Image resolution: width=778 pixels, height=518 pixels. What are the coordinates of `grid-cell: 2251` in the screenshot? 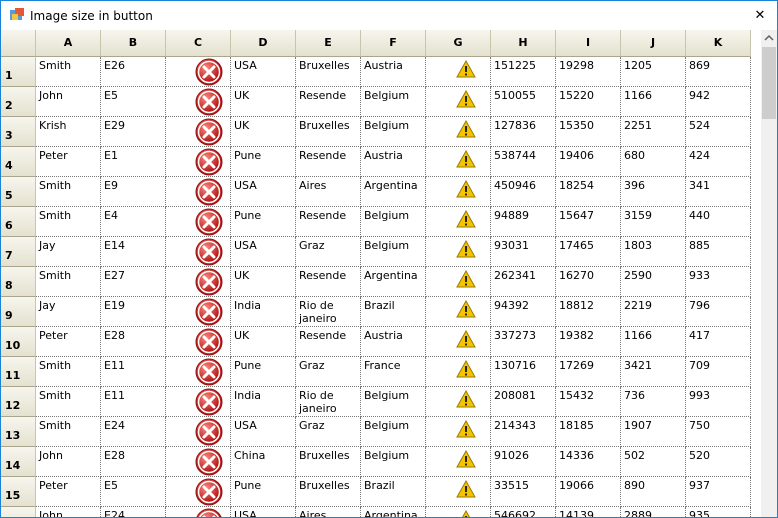 It's located at (653, 132).